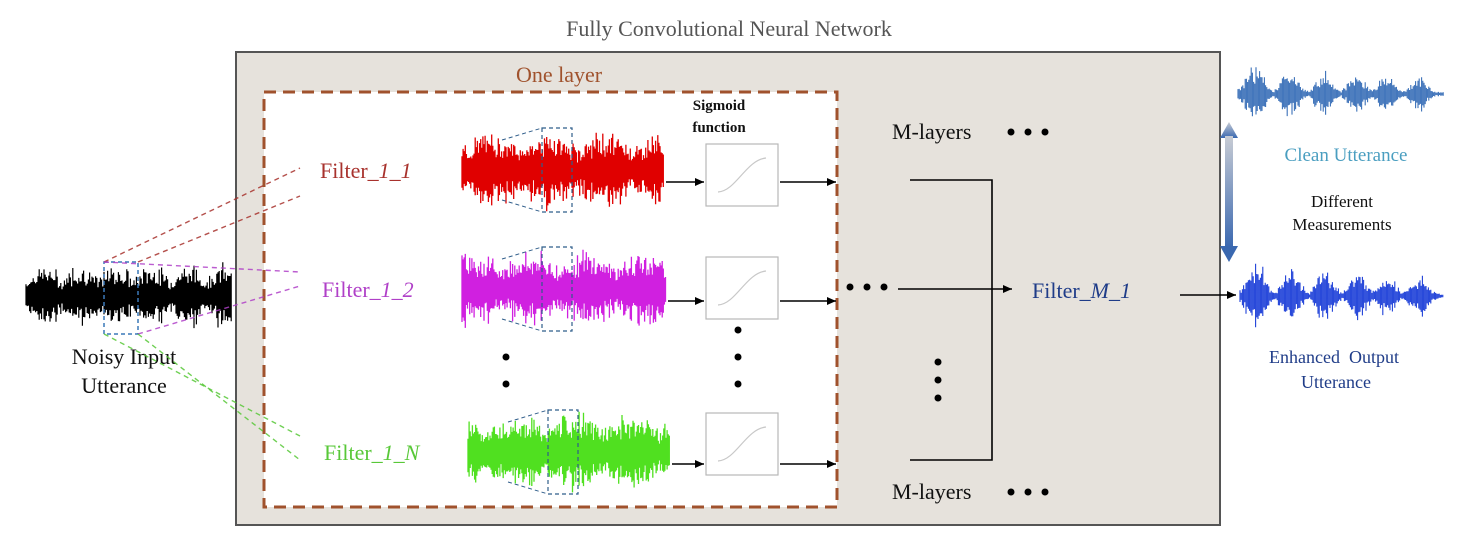 The image size is (1473, 551). Describe the element at coordinates (1341, 224) in the screenshot. I see `measurements-label-line2: Measurements` at that location.